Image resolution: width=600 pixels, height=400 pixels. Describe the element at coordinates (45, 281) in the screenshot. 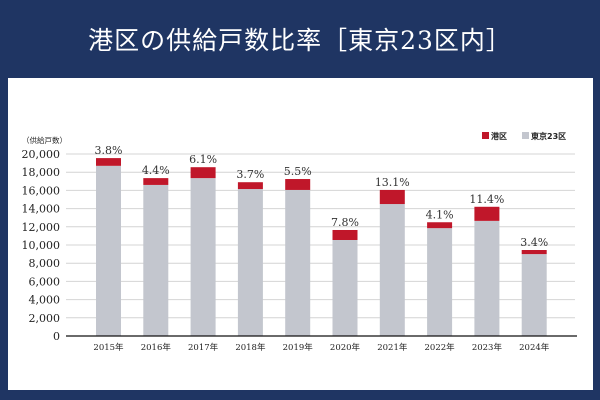

I see `y-tick-label: 6,000` at that location.